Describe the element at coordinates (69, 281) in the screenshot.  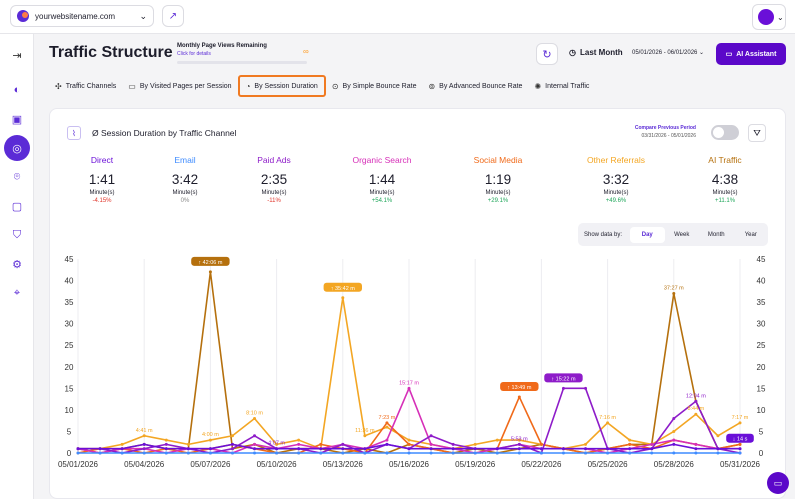
I see `y-tick-label-left: 40` at that location.